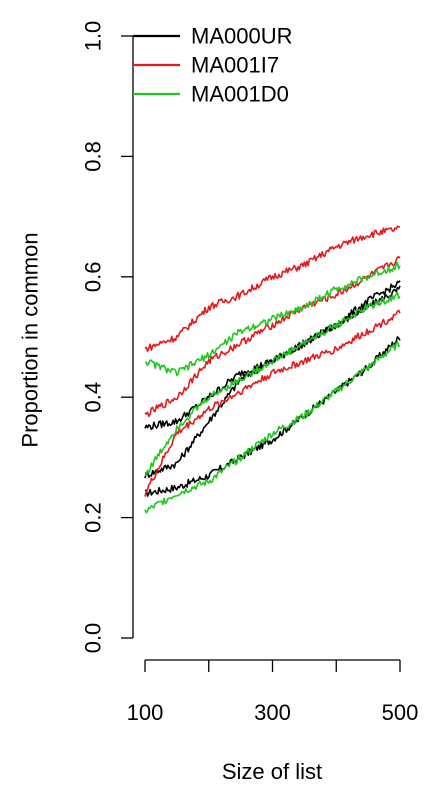 This screenshot has width=425, height=791. What do you see at coordinates (272, 712) in the screenshot?
I see `x-tick-label: 300` at bounding box center [272, 712].